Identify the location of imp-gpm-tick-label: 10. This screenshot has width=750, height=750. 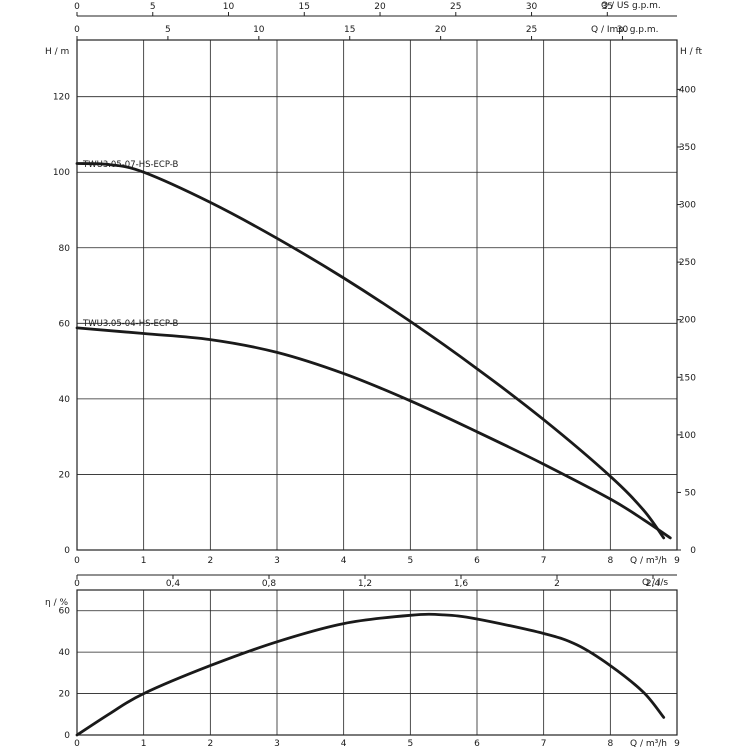
(259, 30).